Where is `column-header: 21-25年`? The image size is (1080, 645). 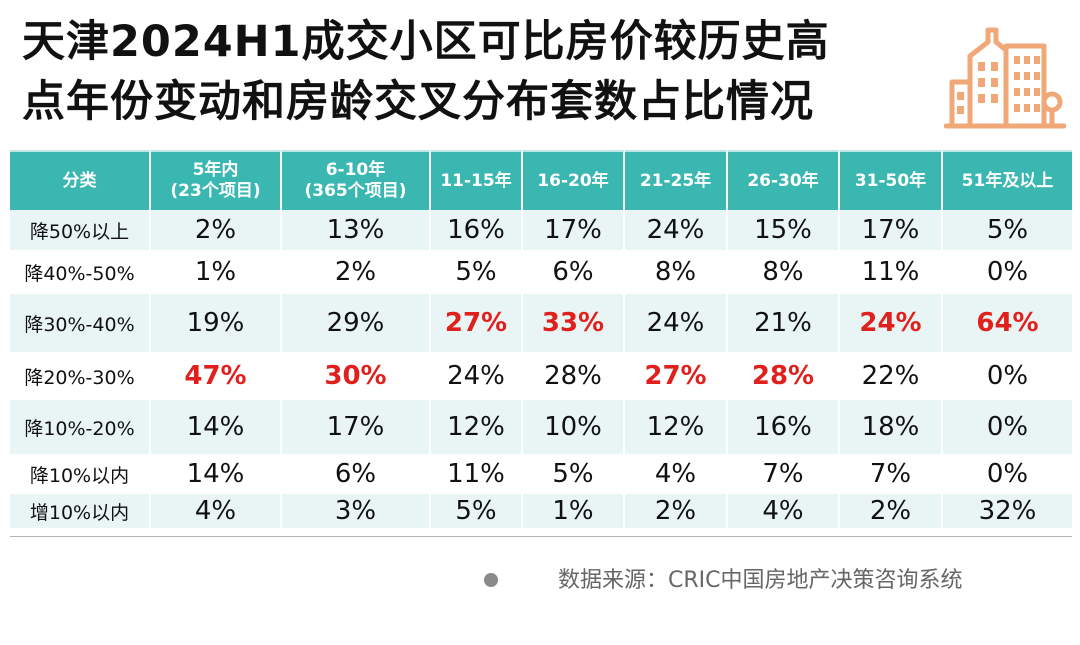
column-header: 21-25年 is located at coordinates (676, 180).